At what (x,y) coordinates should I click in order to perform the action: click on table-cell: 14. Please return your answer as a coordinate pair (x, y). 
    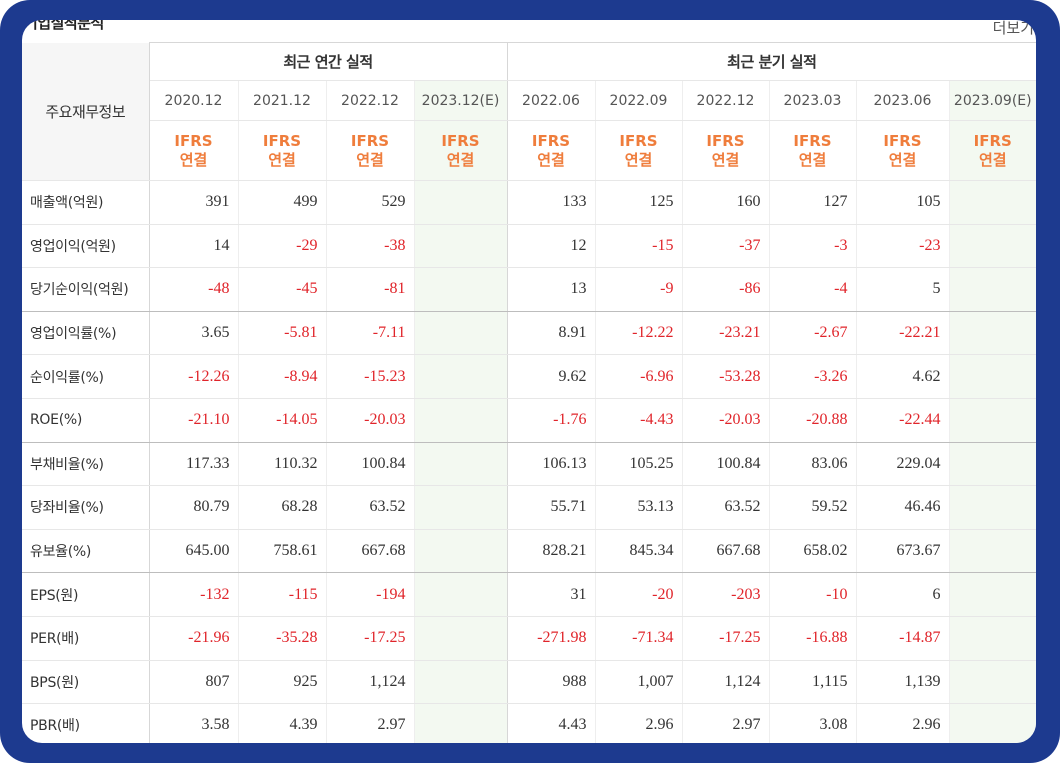
    Looking at the image, I should click on (193, 246).